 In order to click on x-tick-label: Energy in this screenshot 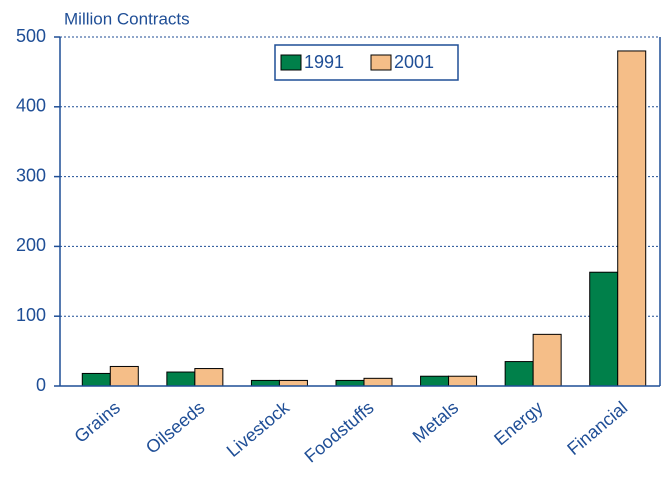, I will do `click(518, 423)`.